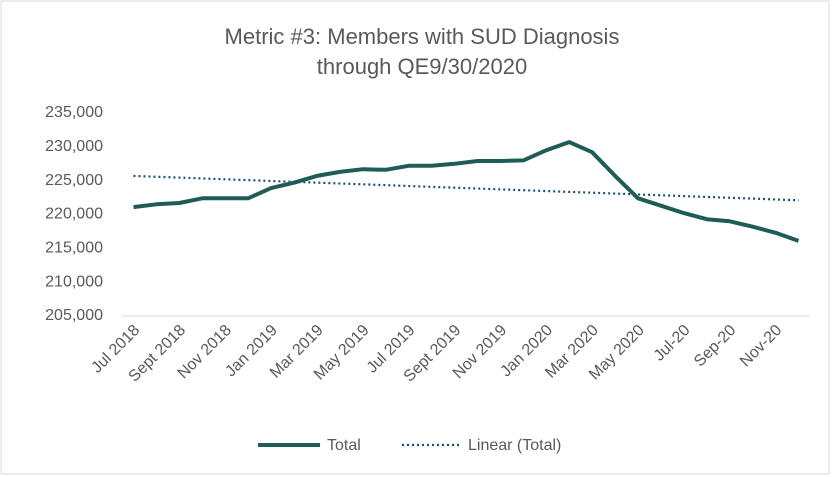 The height and width of the screenshot is (477, 832). What do you see at coordinates (74, 214) in the screenshot?
I see `y-tick-label: 220,000` at bounding box center [74, 214].